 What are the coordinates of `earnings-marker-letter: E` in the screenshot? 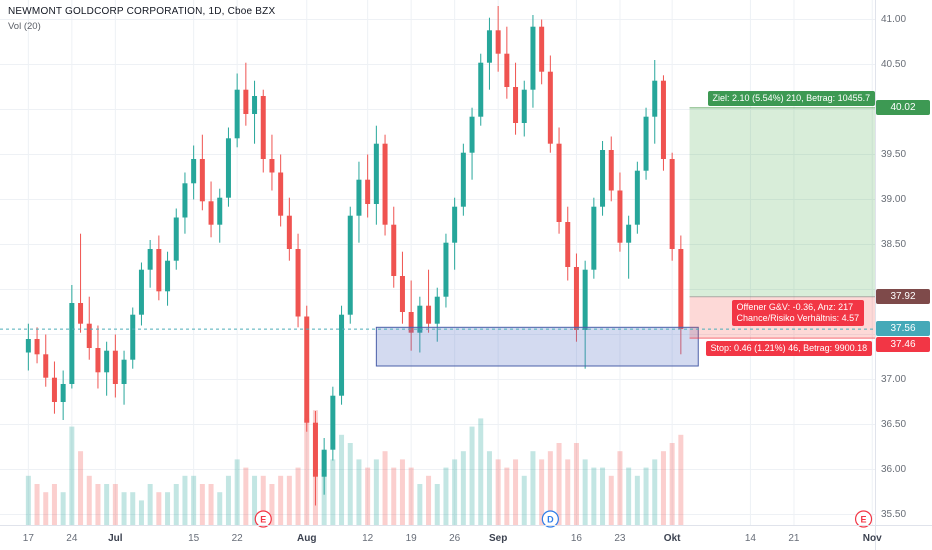 It's located at (864, 520).